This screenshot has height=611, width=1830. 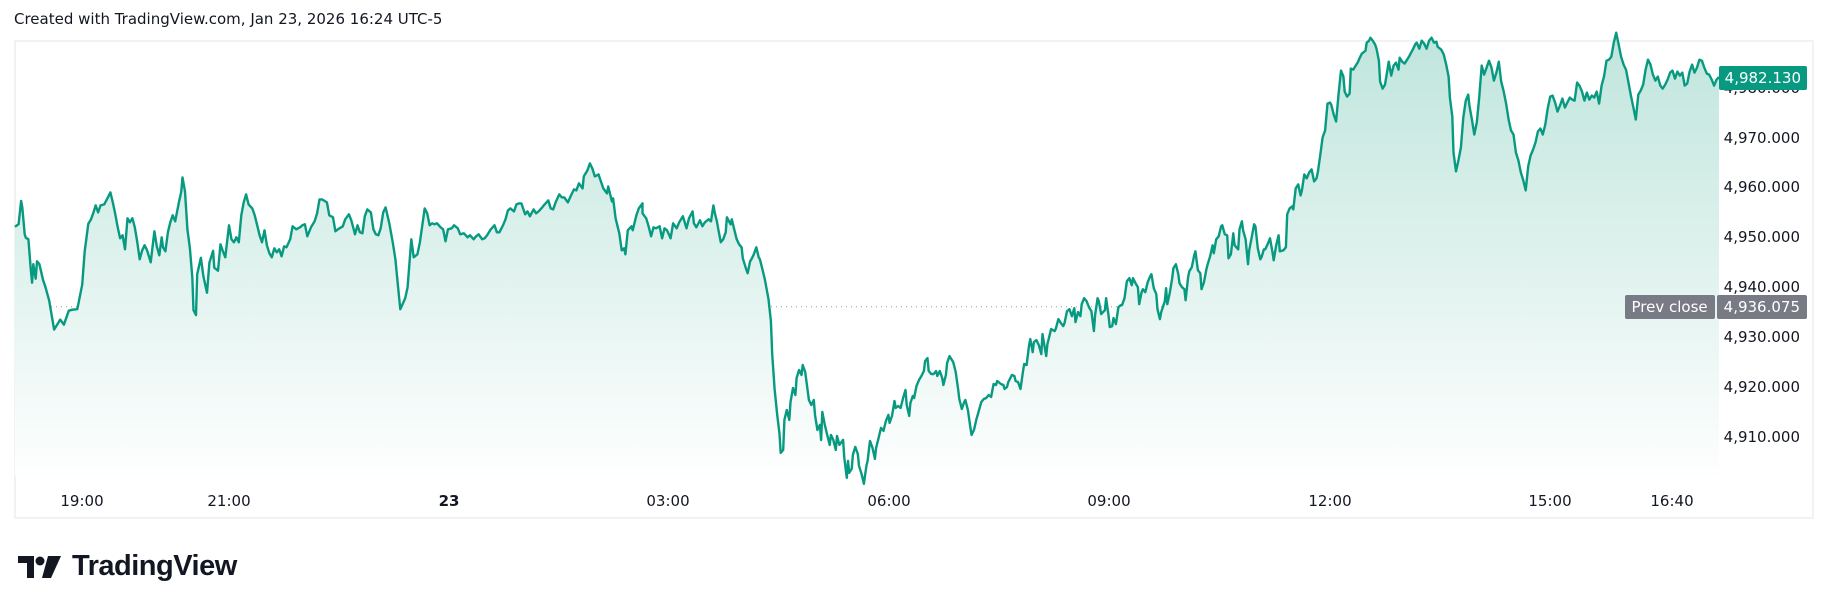 What do you see at coordinates (1761, 337) in the screenshot?
I see `price-axis-label: 4,930.000` at bounding box center [1761, 337].